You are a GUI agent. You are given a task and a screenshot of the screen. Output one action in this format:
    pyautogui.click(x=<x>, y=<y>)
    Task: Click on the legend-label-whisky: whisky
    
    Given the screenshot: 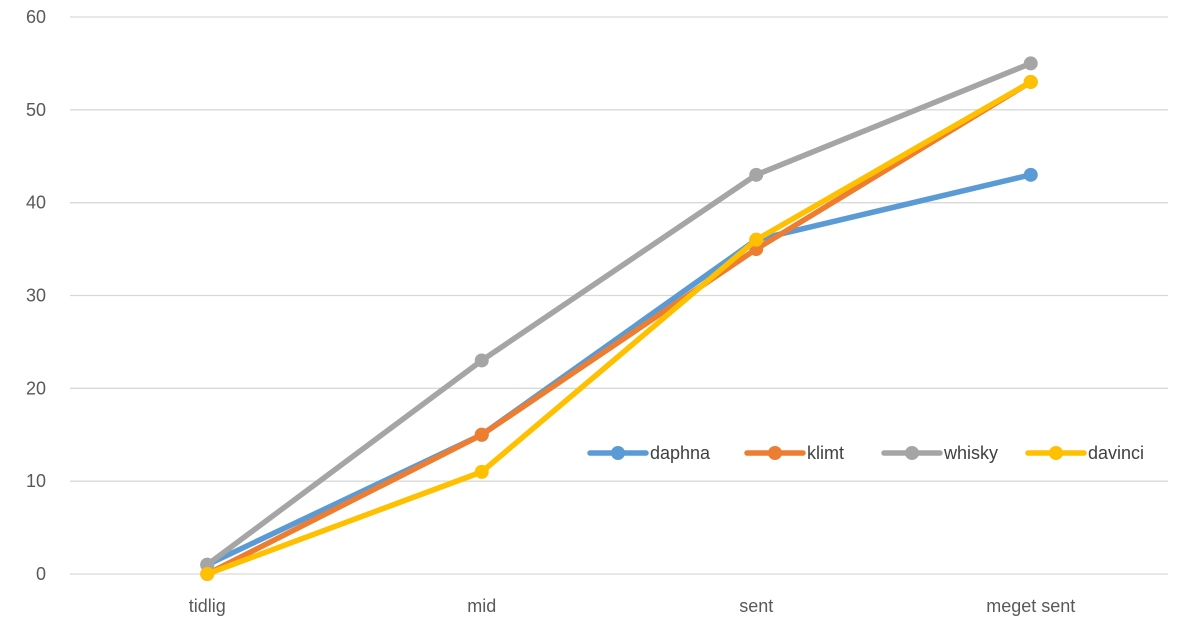 What is the action you would take?
    pyautogui.click(x=970, y=453)
    